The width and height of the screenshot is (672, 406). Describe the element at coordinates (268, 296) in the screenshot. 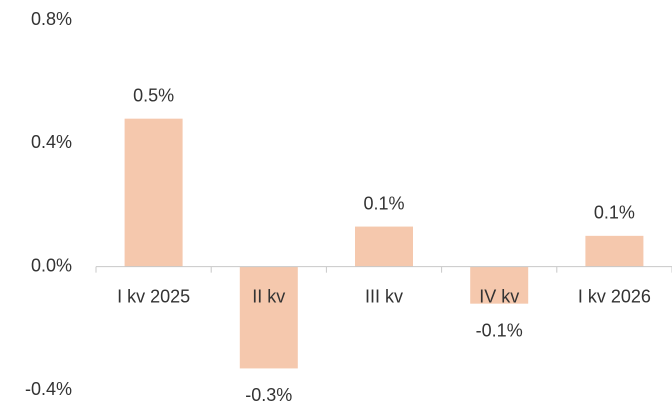

I see `x-tick-label: II kv` at that location.